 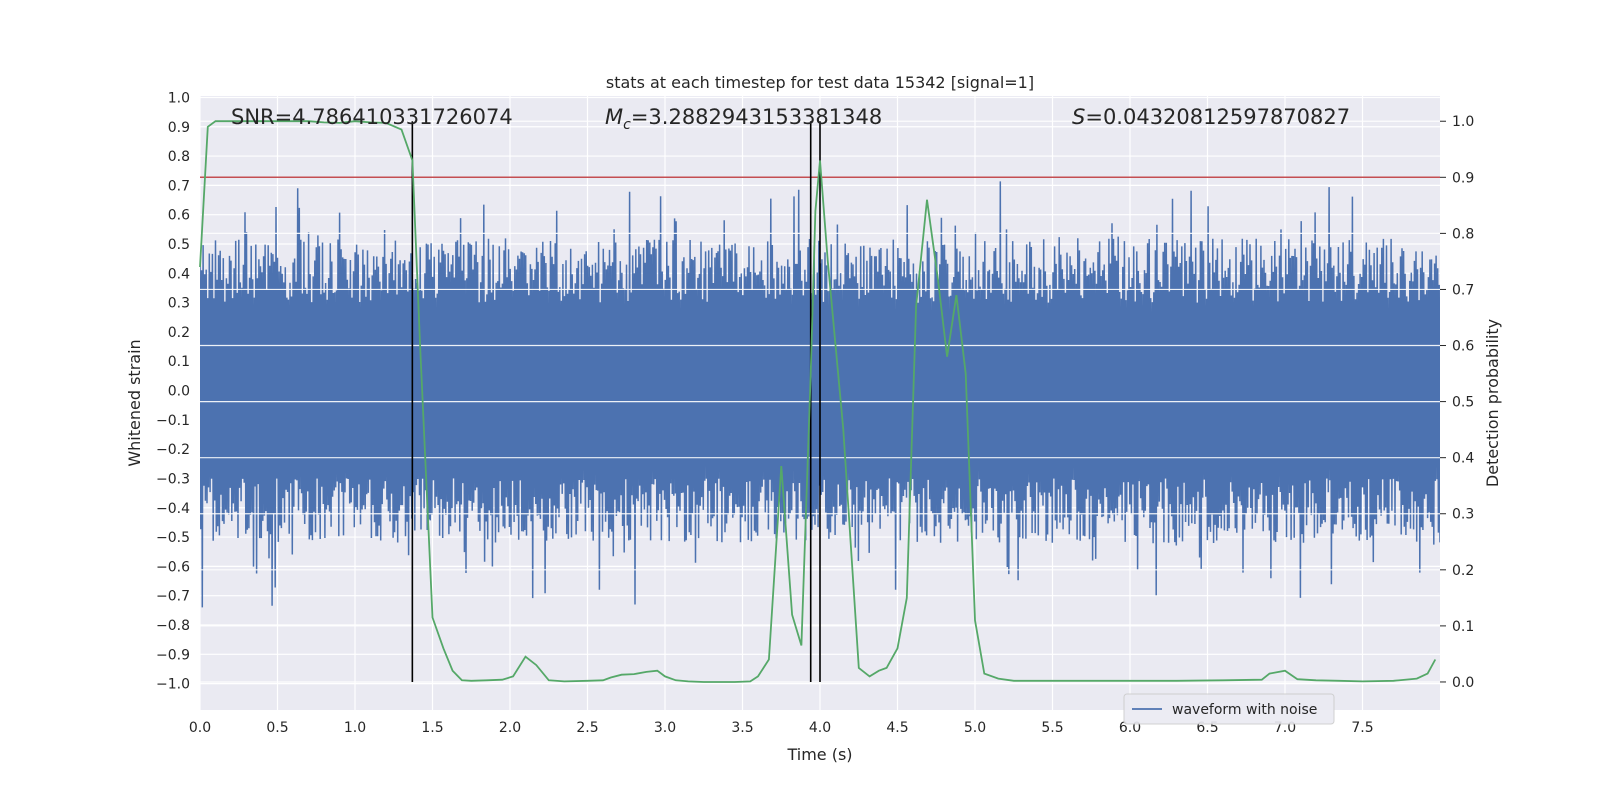 I want to click on y-left-tick-label: 0.4, so click(x=179, y=274).